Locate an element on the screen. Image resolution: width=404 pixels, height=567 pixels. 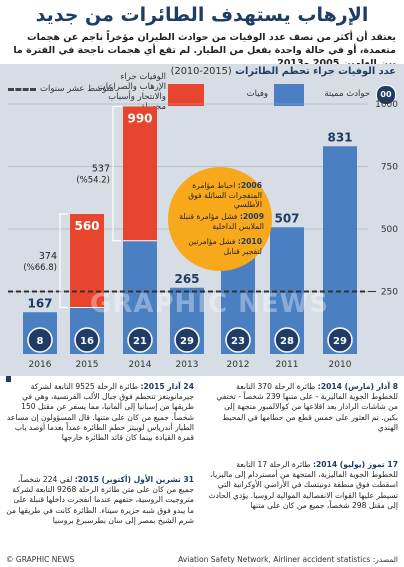
credit: © GRAPHIC NEWS is located at coordinates (40, 559).